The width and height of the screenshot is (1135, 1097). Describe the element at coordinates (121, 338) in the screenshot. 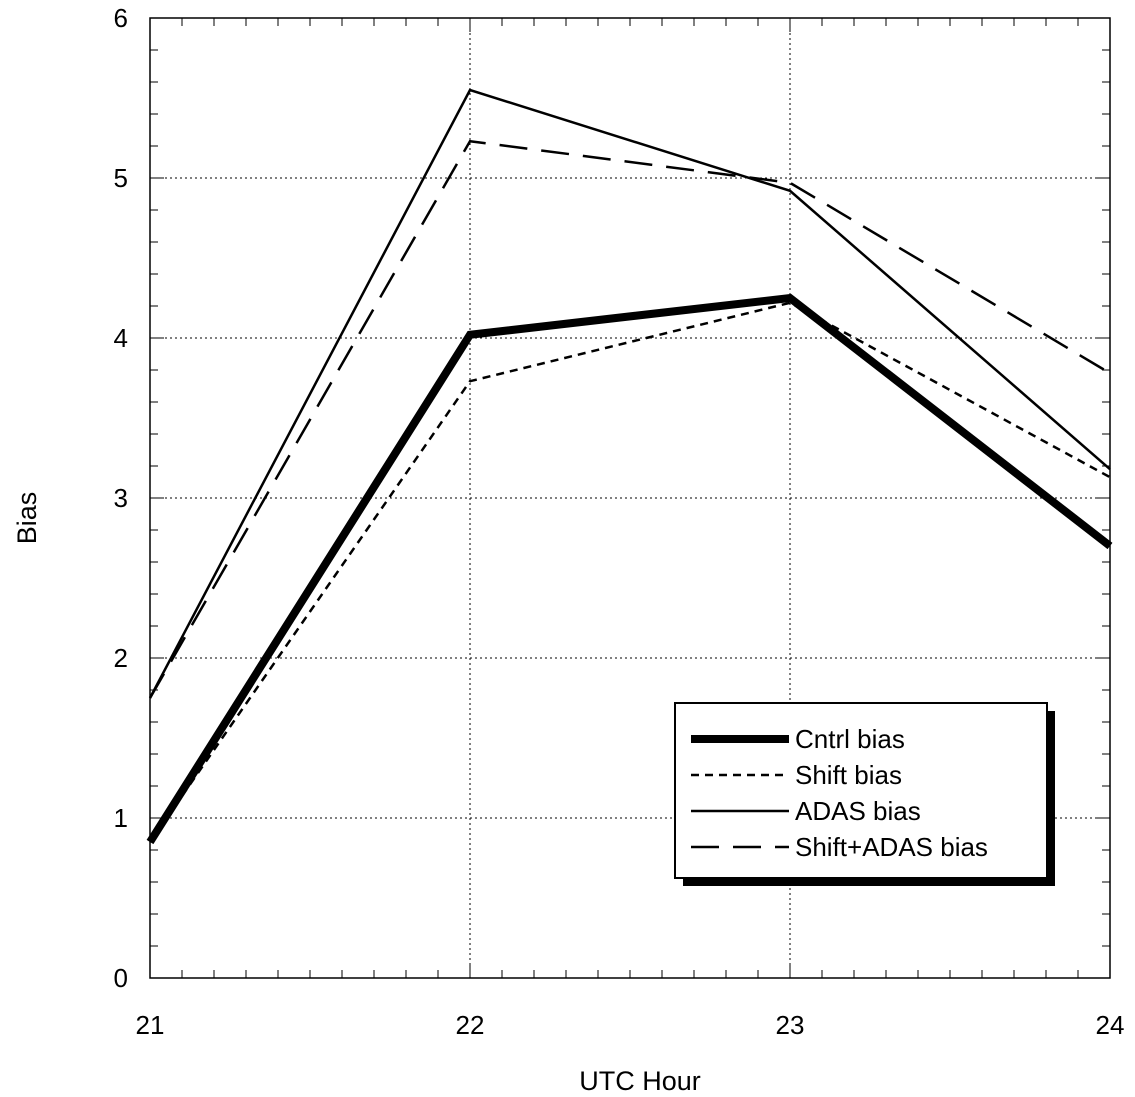

I see `y-tick-label: 4` at that location.